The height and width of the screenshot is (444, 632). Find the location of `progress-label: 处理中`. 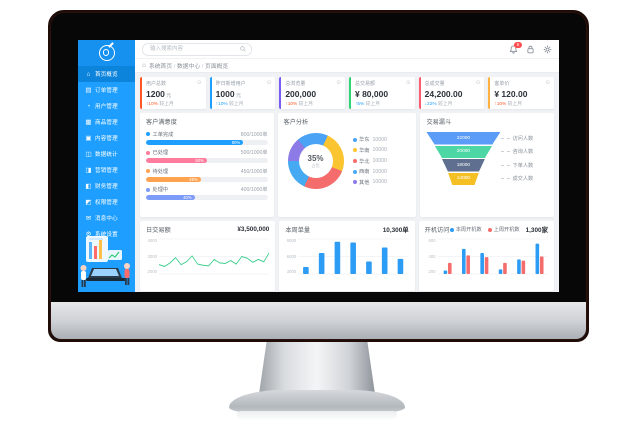

progress-label: 处理中 is located at coordinates (160, 190).